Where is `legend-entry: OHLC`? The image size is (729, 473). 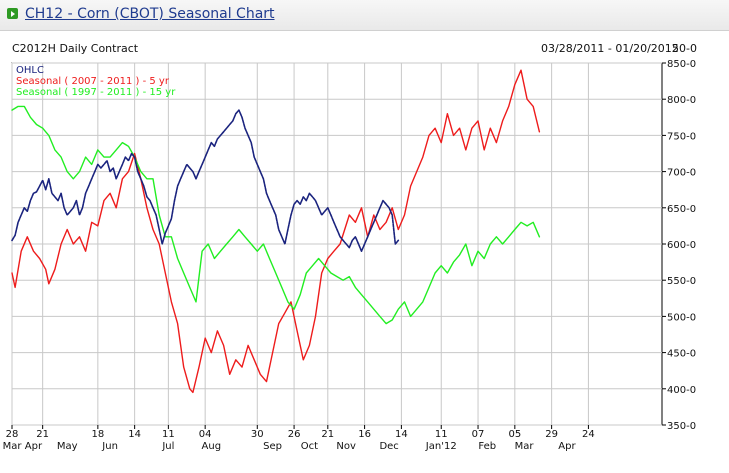 legend-entry: OHLC is located at coordinates (30, 70).